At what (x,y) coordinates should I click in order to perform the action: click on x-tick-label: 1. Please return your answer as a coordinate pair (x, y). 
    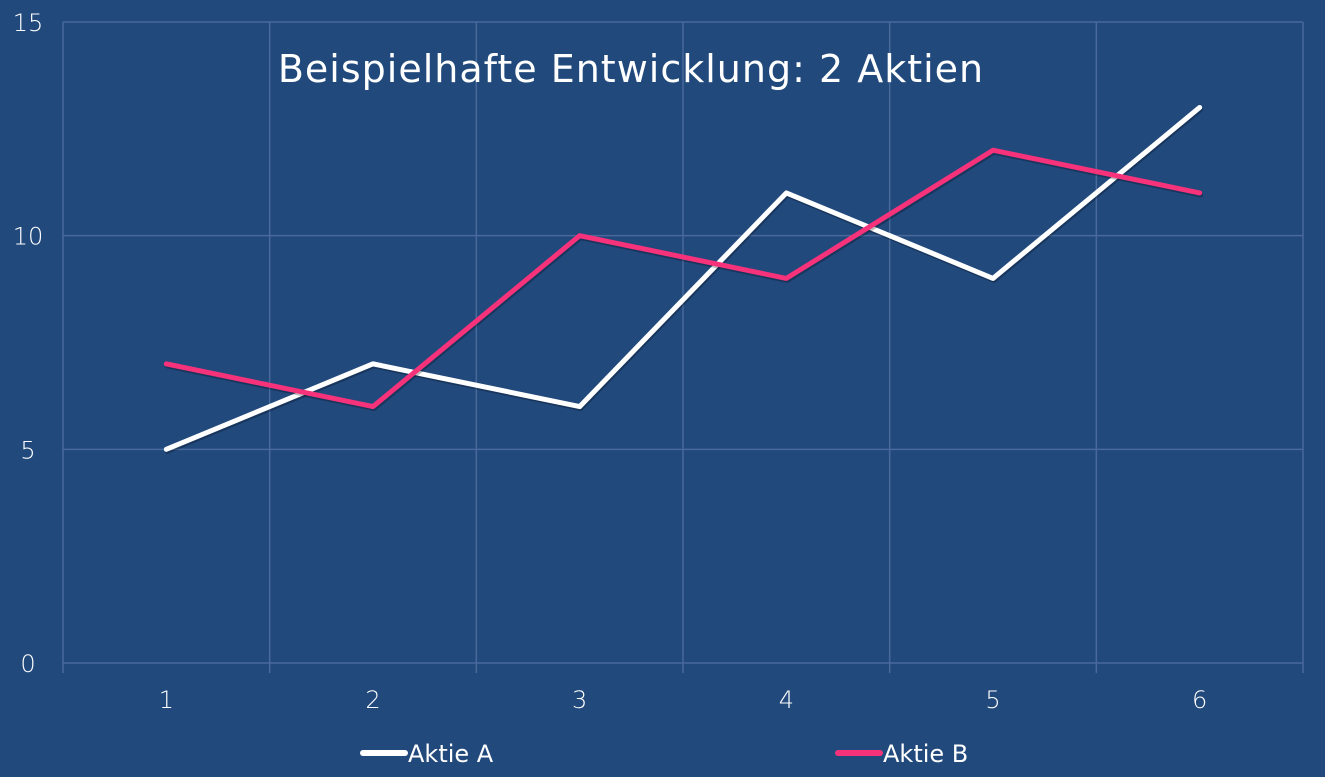
    Looking at the image, I should click on (166, 700).